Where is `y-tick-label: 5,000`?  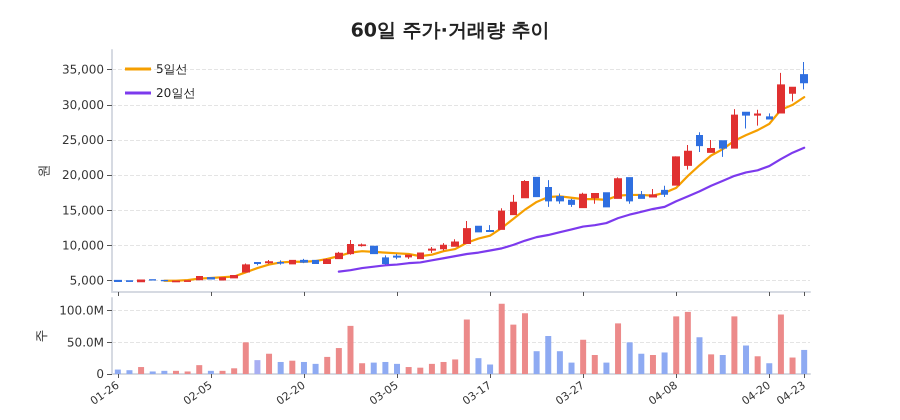
y-tick-label: 5,000 is located at coordinates (87, 281).